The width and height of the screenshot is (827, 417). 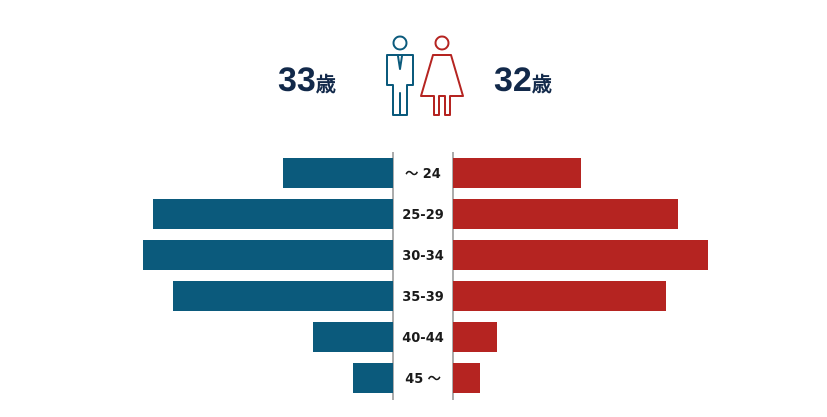 I want to click on female-average-unit: 歳, so click(x=541, y=84).